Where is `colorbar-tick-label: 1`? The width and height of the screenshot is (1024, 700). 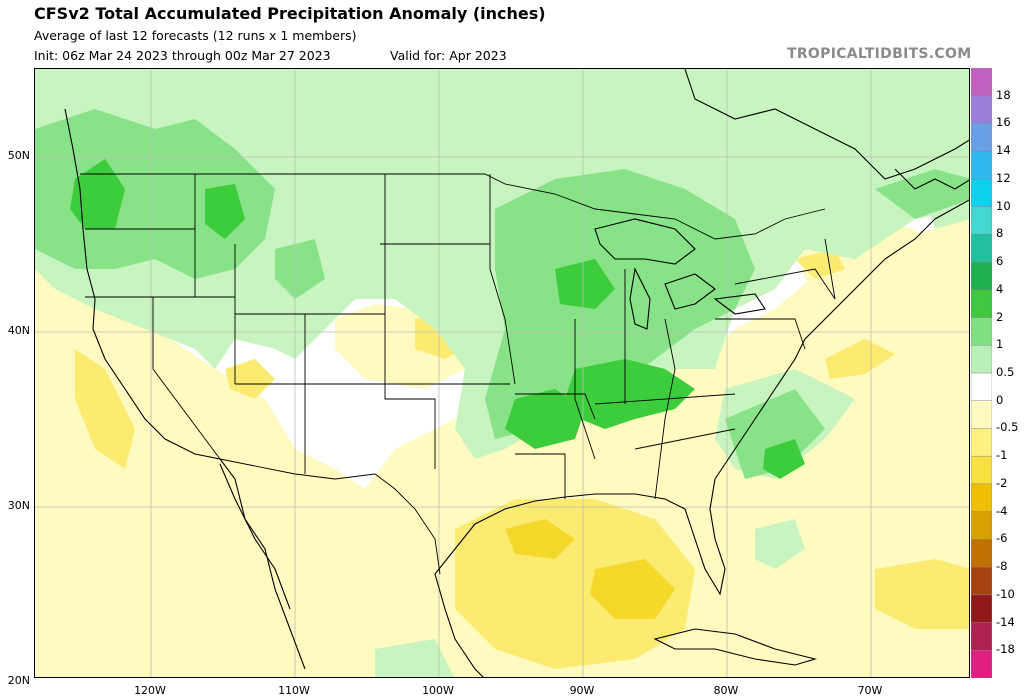
colorbar-tick-label: 1 is located at coordinates (1000, 344).